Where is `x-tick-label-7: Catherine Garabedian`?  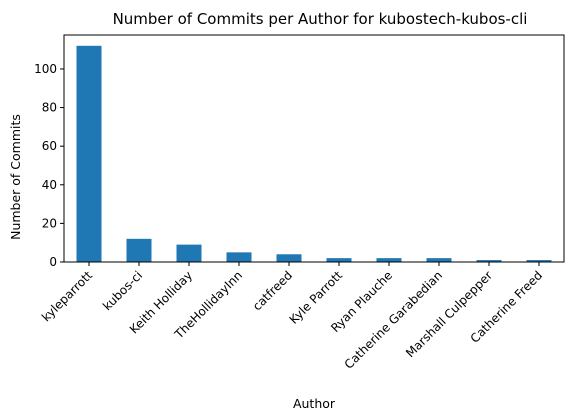 x-tick-label-7: Catherine Garabedian is located at coordinates (393, 319).